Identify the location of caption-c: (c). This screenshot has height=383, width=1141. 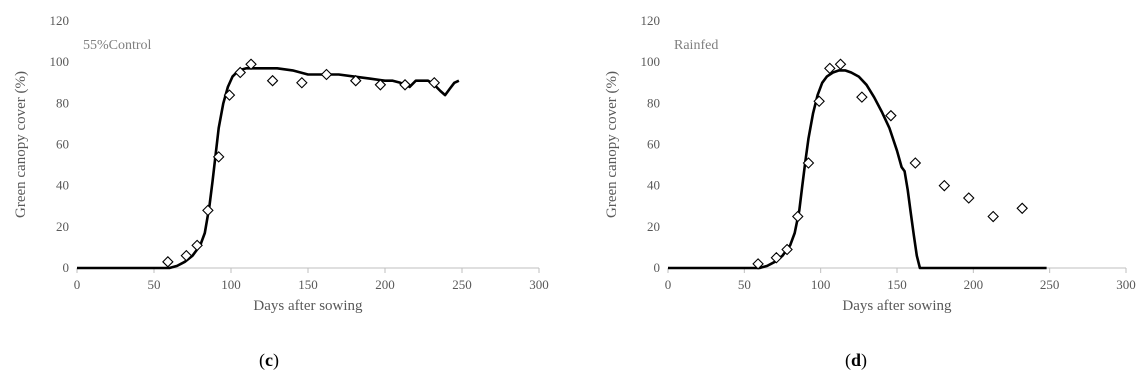
(269, 360).